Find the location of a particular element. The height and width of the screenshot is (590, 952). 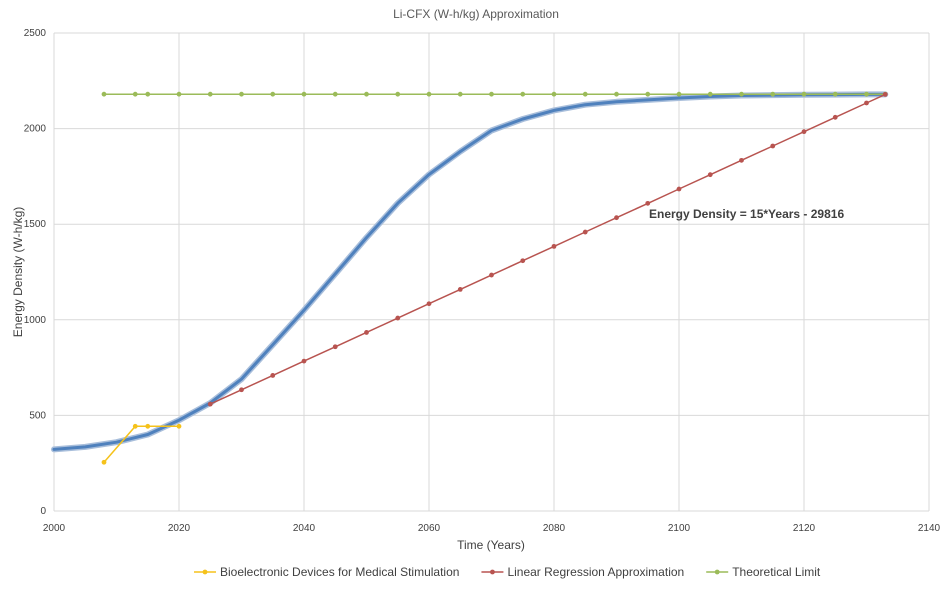

legend-item-2: Theoretical Limit is located at coordinates (763, 572).